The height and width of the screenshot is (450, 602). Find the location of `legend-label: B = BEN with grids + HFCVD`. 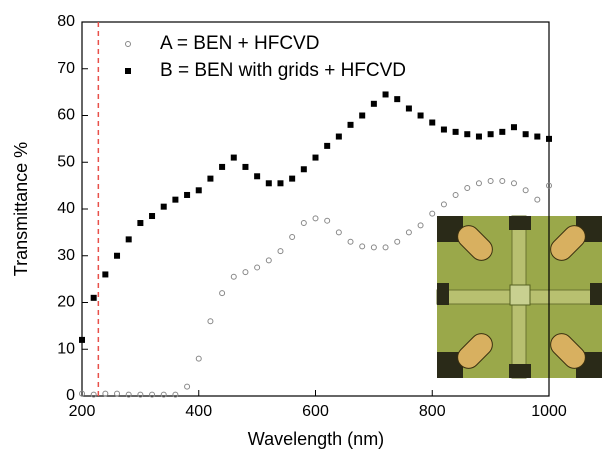

legend-label: B = BEN with grids + HFCVD is located at coordinates (283, 70).